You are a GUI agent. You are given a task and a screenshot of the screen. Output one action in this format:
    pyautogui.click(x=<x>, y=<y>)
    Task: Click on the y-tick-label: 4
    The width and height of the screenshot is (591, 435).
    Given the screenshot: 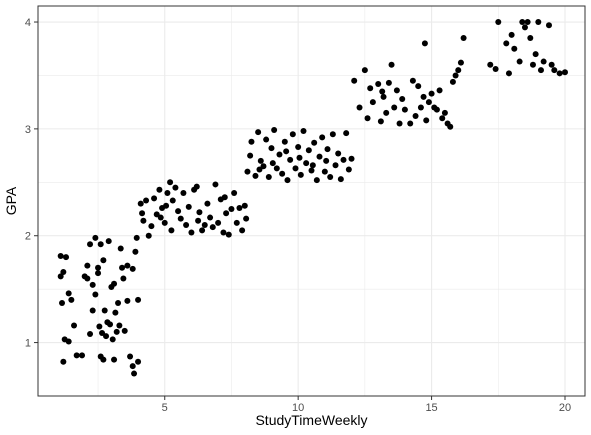 What is the action you would take?
    pyautogui.click(x=28, y=23)
    